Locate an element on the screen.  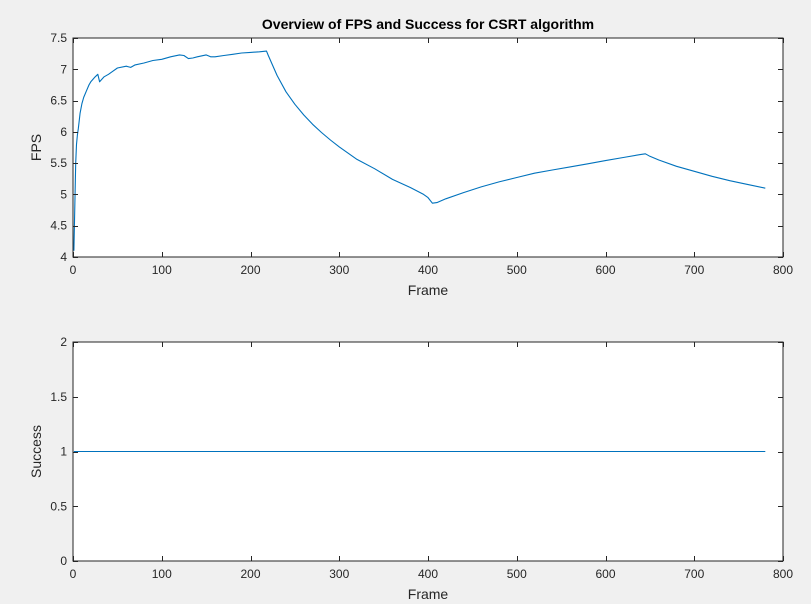
fps-y-tick-label: 5 is located at coordinates (63, 194).